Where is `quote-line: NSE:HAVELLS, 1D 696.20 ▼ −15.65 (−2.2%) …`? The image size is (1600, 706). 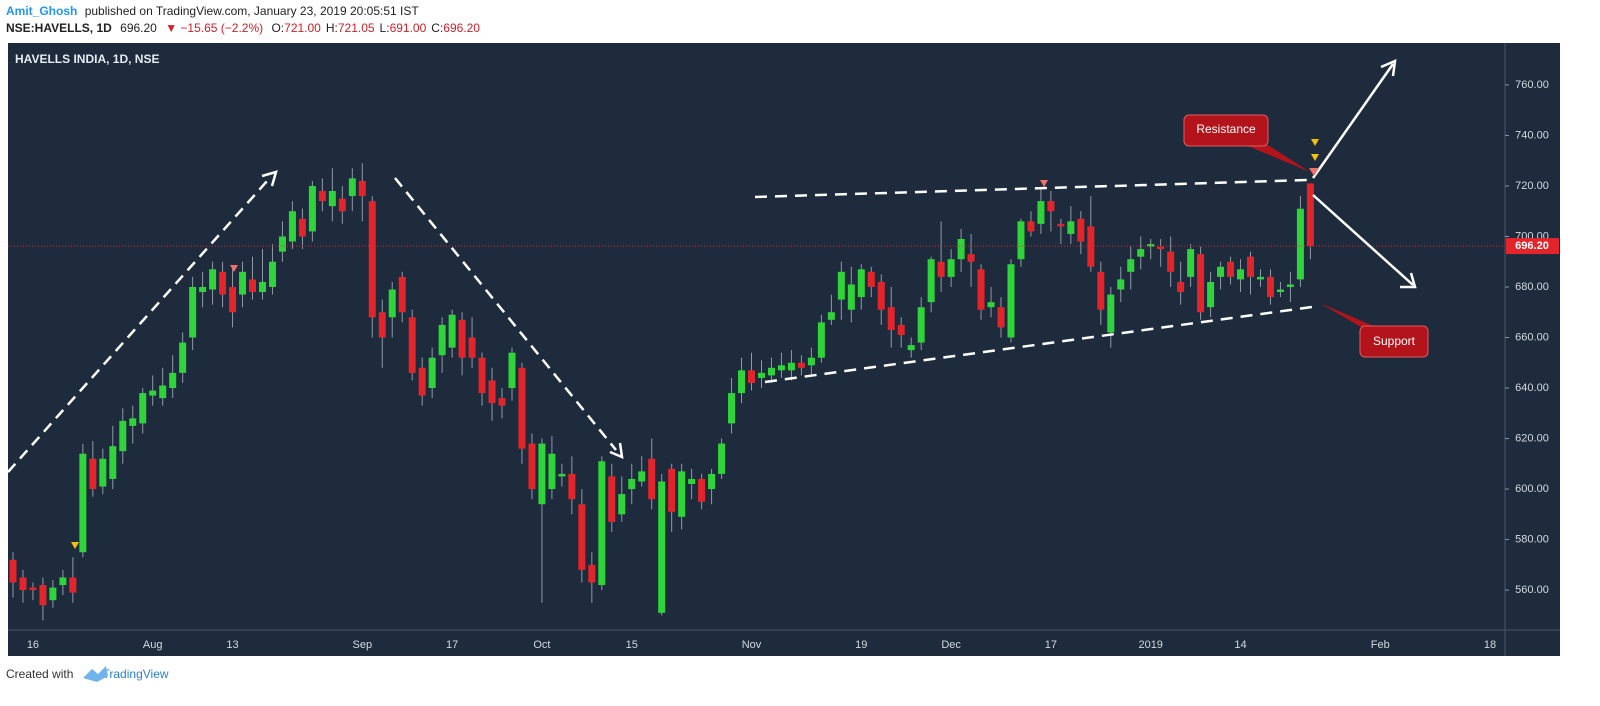
quote-line: NSE:HAVELLS, 1D 696.20 ▼ −15.65 (−2.2%) … is located at coordinates (243, 28).